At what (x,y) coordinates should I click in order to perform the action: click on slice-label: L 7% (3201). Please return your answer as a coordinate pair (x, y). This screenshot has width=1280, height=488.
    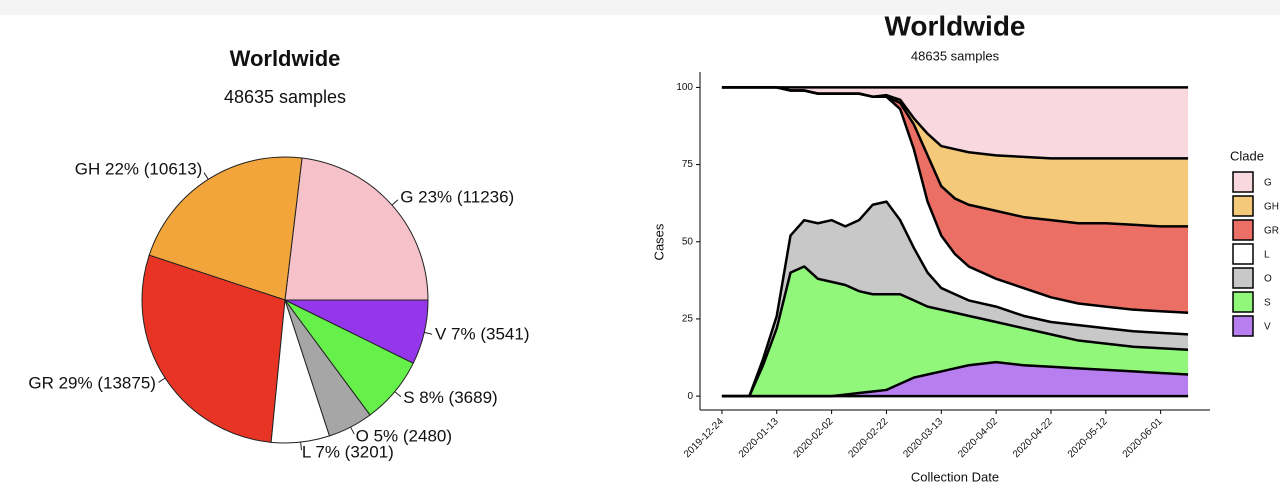
    Looking at the image, I should click on (348, 452).